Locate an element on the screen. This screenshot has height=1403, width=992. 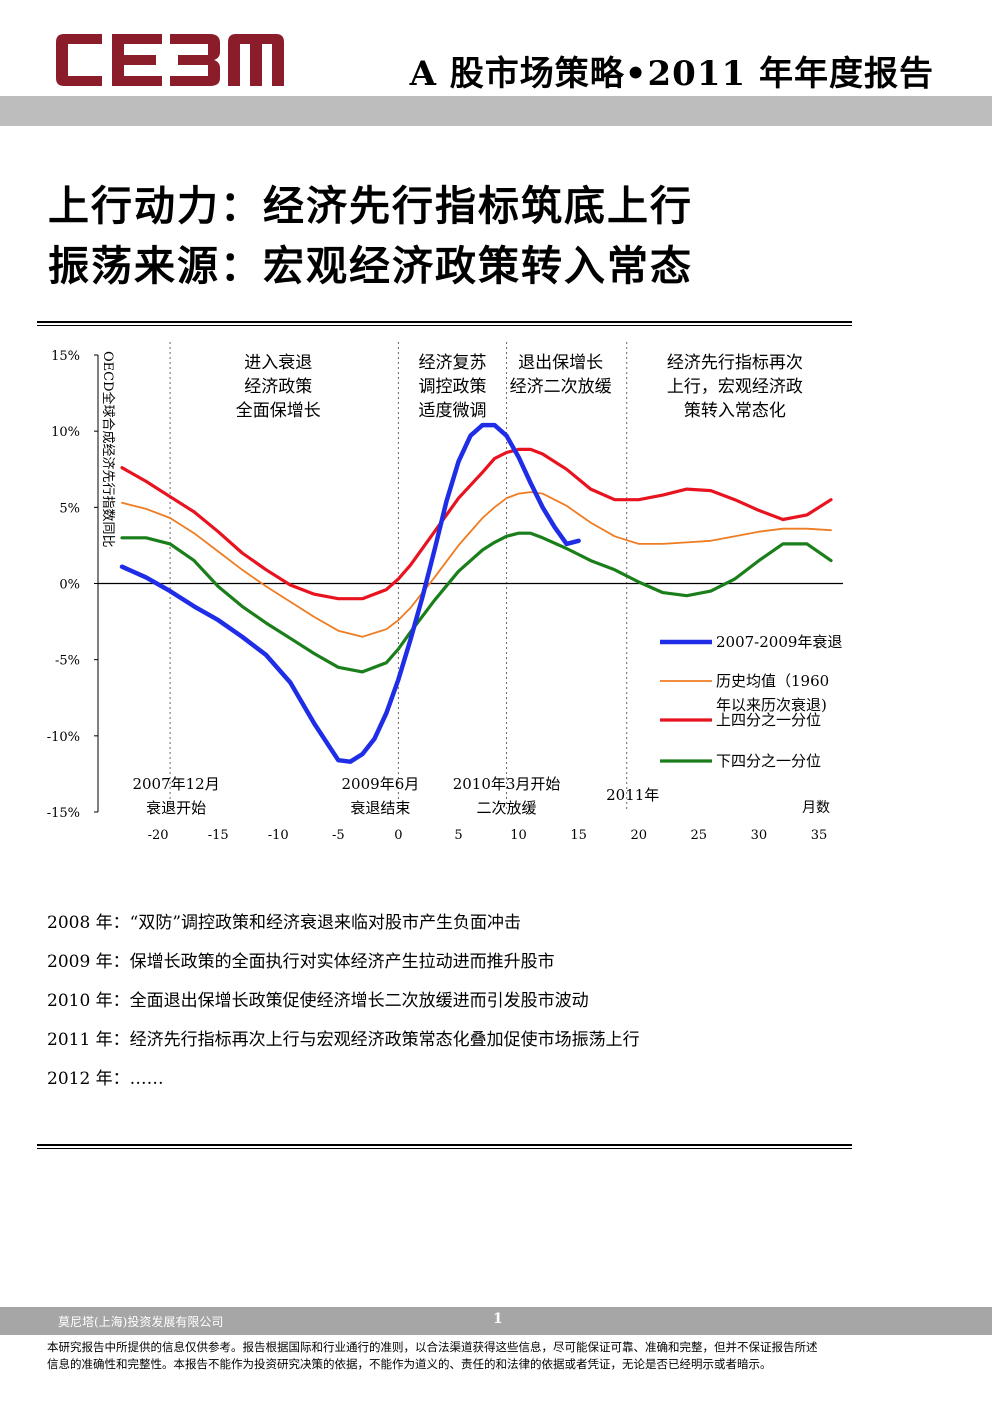
y-tick-label: -10% is located at coordinates (63, 737).